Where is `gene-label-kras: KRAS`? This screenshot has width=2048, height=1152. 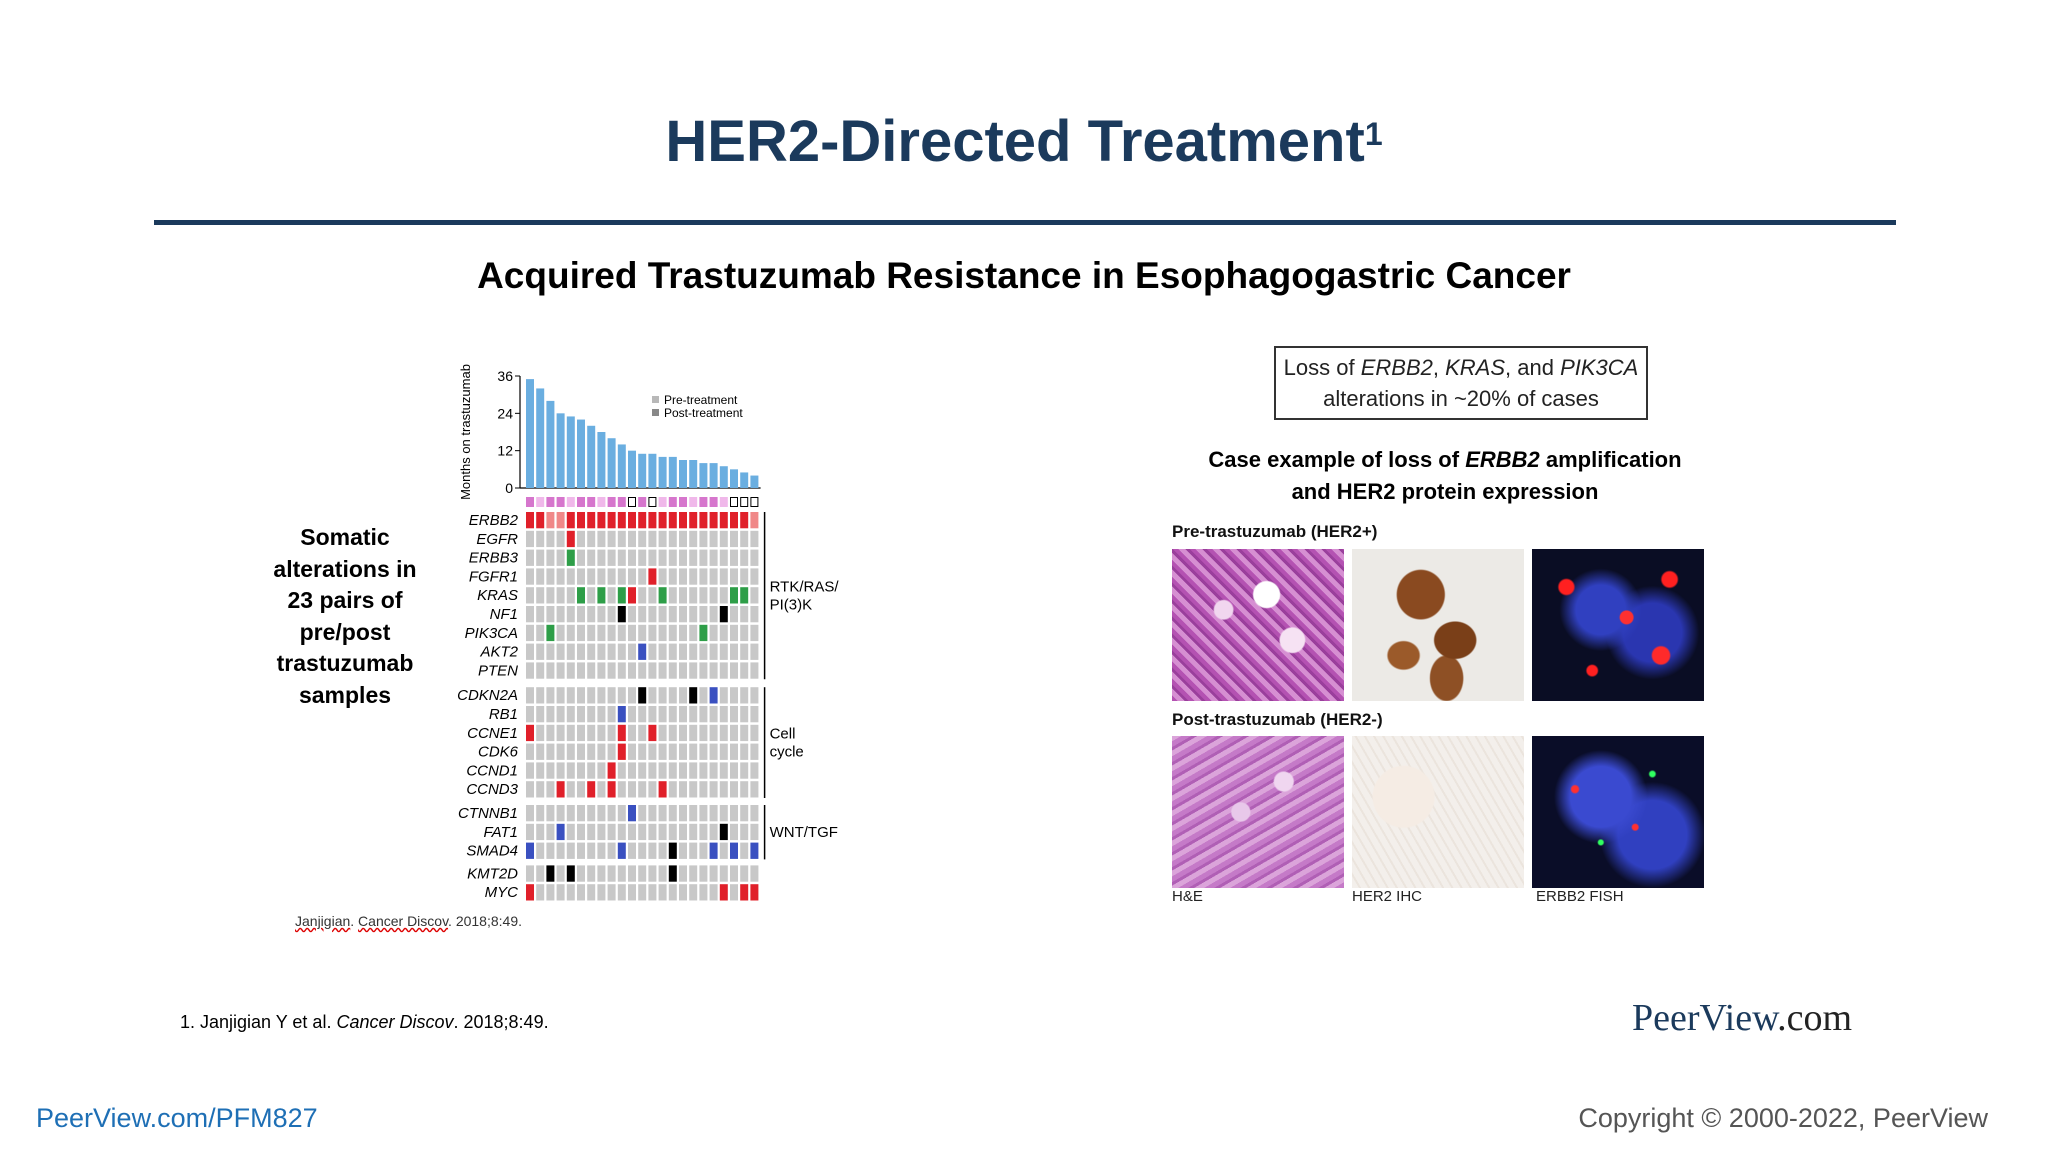 gene-label-kras: KRAS is located at coordinates (497, 595).